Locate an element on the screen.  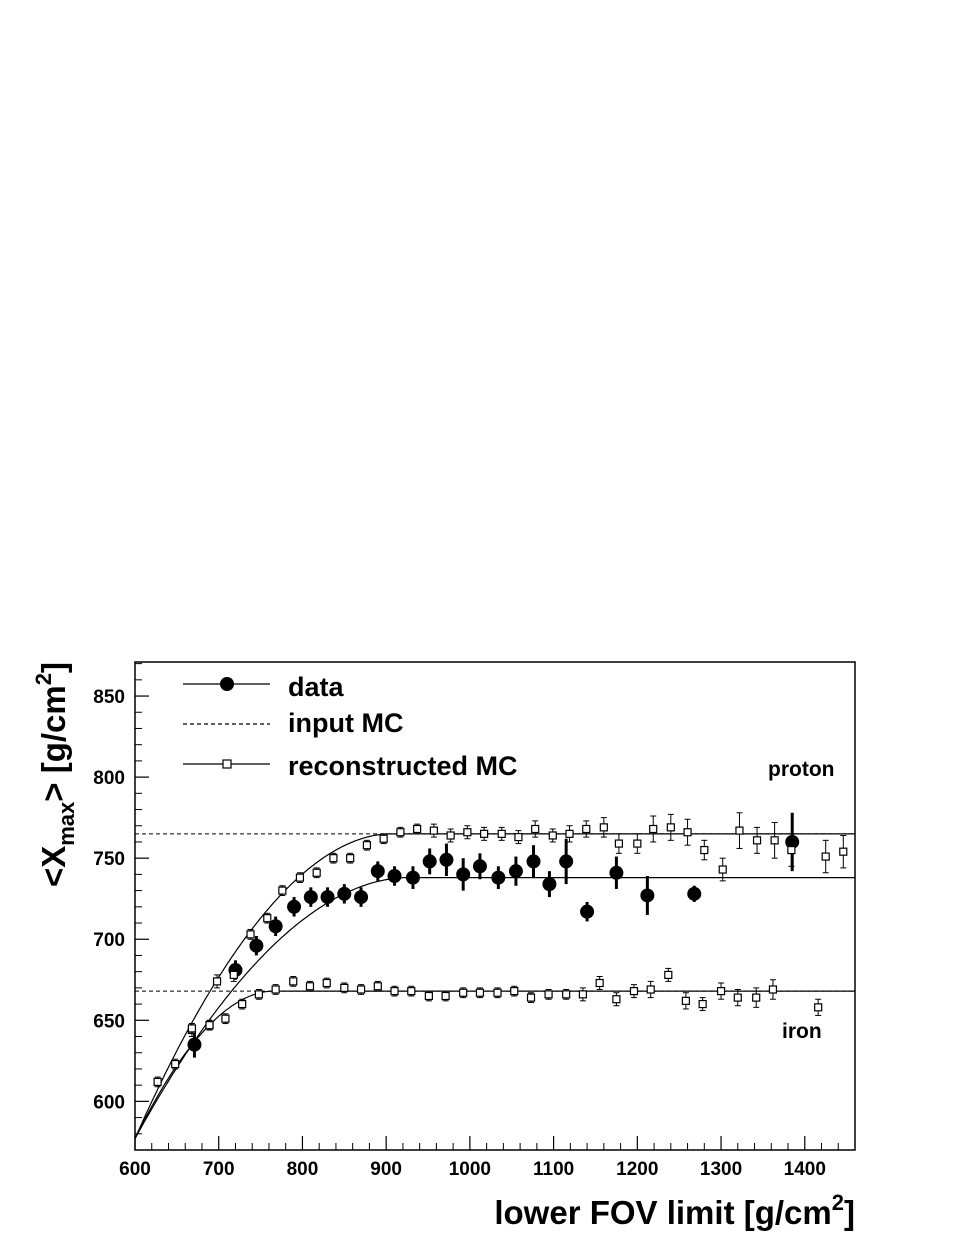
x-tick-label: 700 is located at coordinates (219, 1169).